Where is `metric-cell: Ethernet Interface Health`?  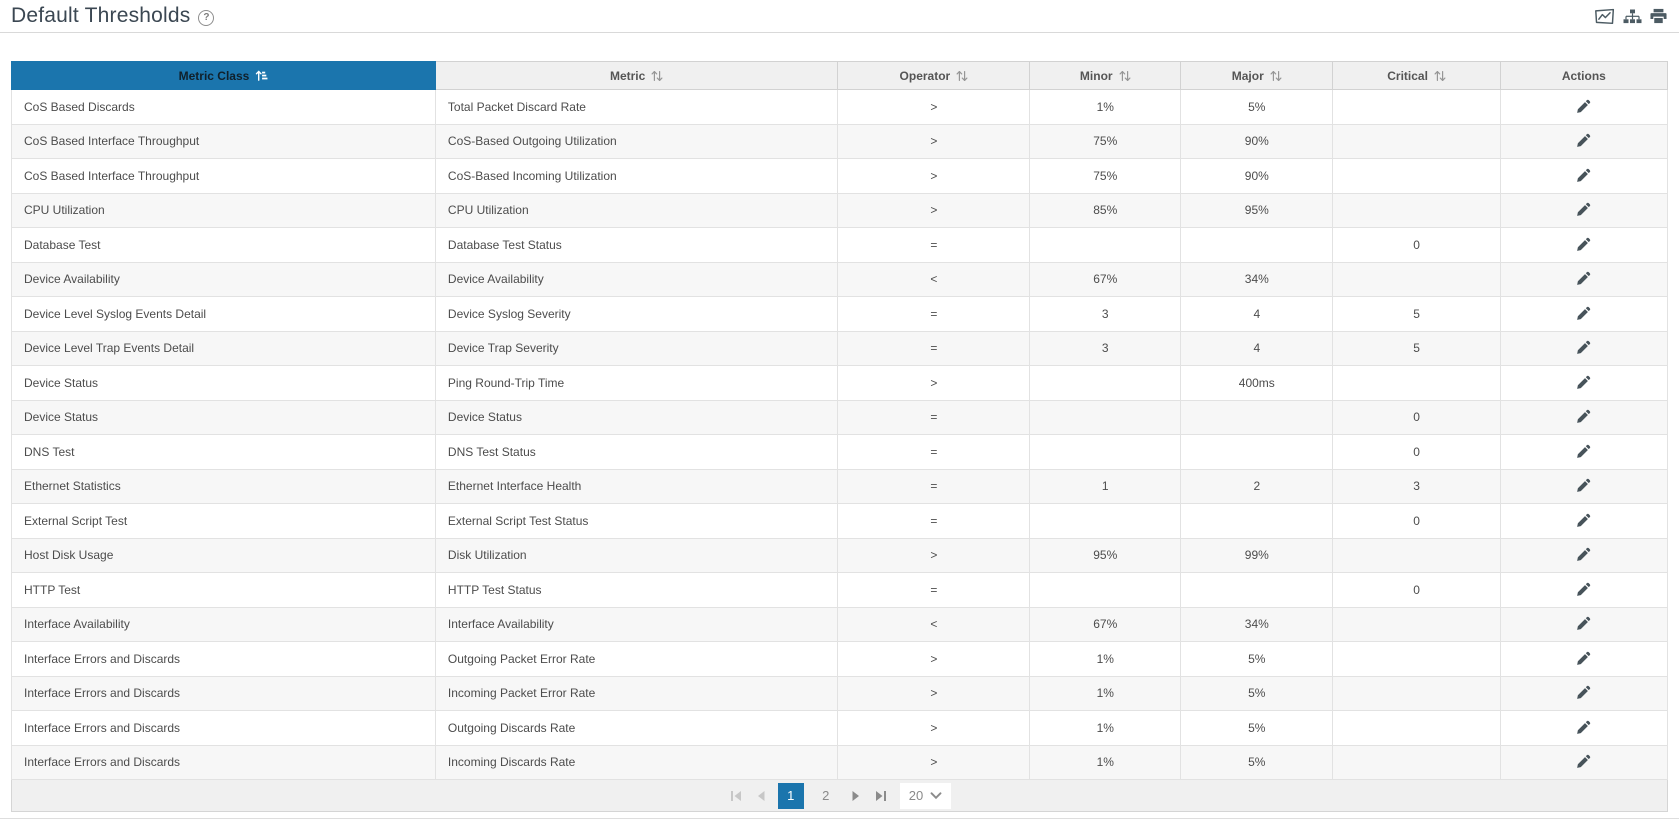
metric-cell: Ethernet Interface Health is located at coordinates (636, 486).